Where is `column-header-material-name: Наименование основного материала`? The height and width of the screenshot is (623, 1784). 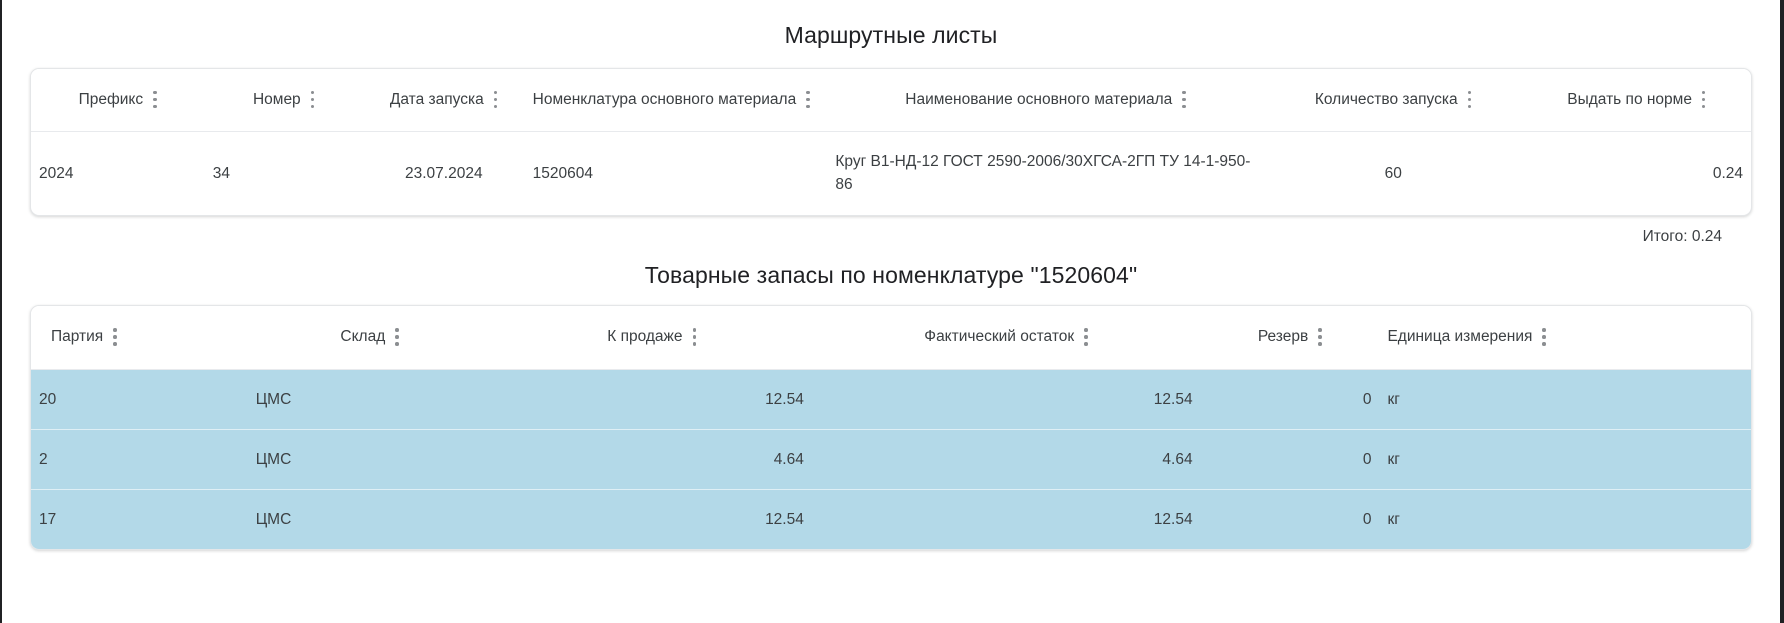
column-header-material-name: Наименование основного материала is located at coordinates (1046, 100).